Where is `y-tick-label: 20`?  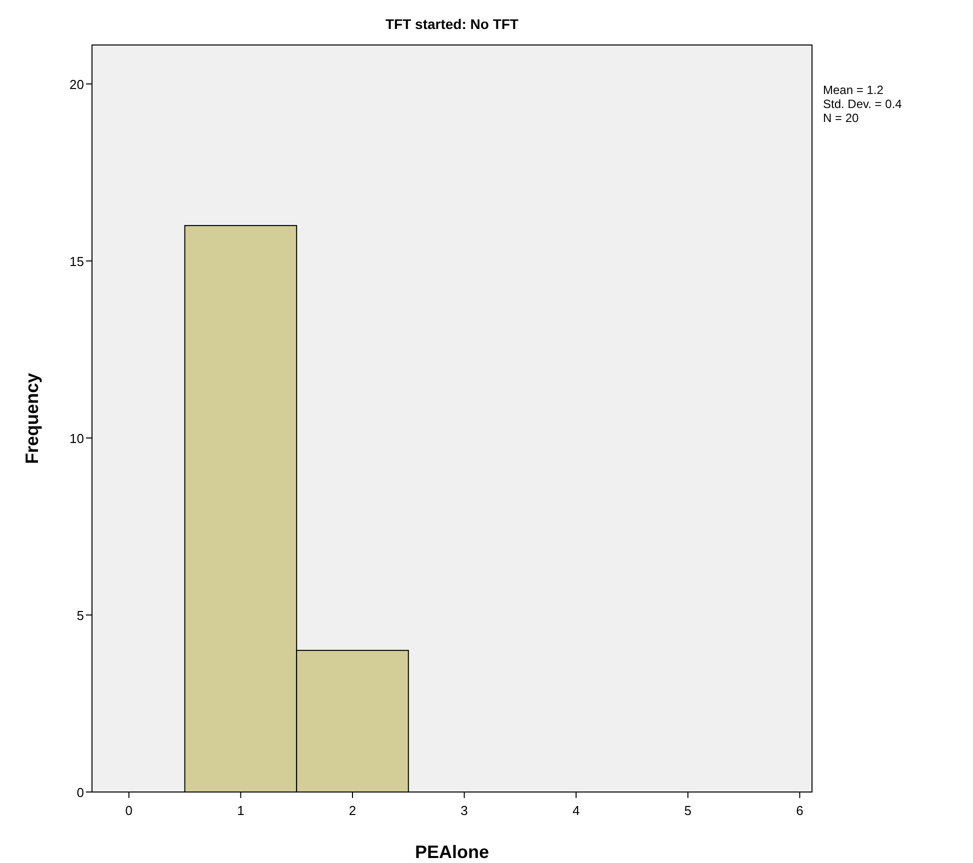 y-tick-label: 20 is located at coordinates (77, 84).